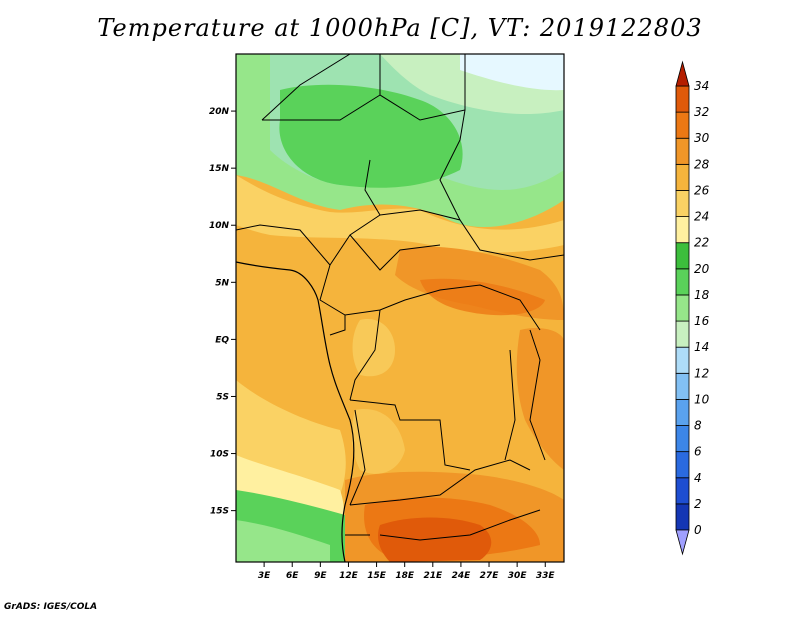  Describe the element at coordinates (222, 283) in the screenshot. I see `lat-tick-label: 5N` at that location.